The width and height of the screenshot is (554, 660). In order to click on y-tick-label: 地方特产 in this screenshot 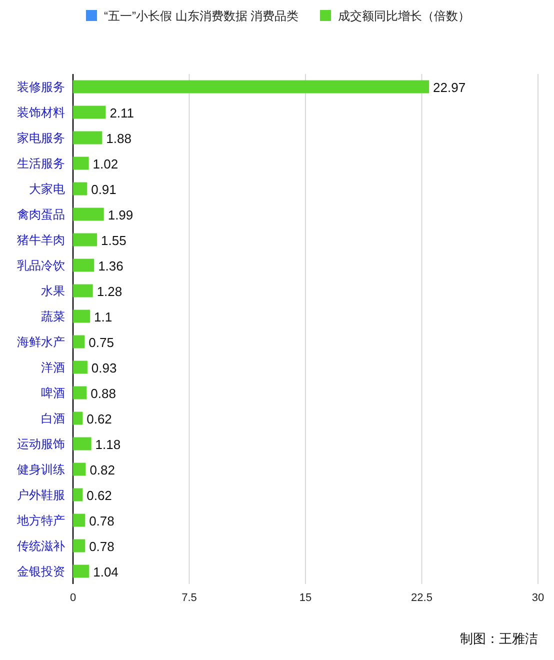, I will do `click(40, 520)`.